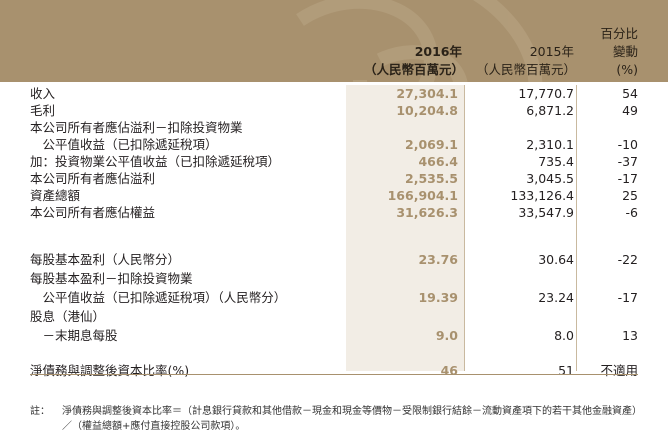 The height and width of the screenshot is (441, 668). What do you see at coordinates (438, 161) in the screenshot?
I see `value-2016: 466.4` at bounding box center [438, 161].